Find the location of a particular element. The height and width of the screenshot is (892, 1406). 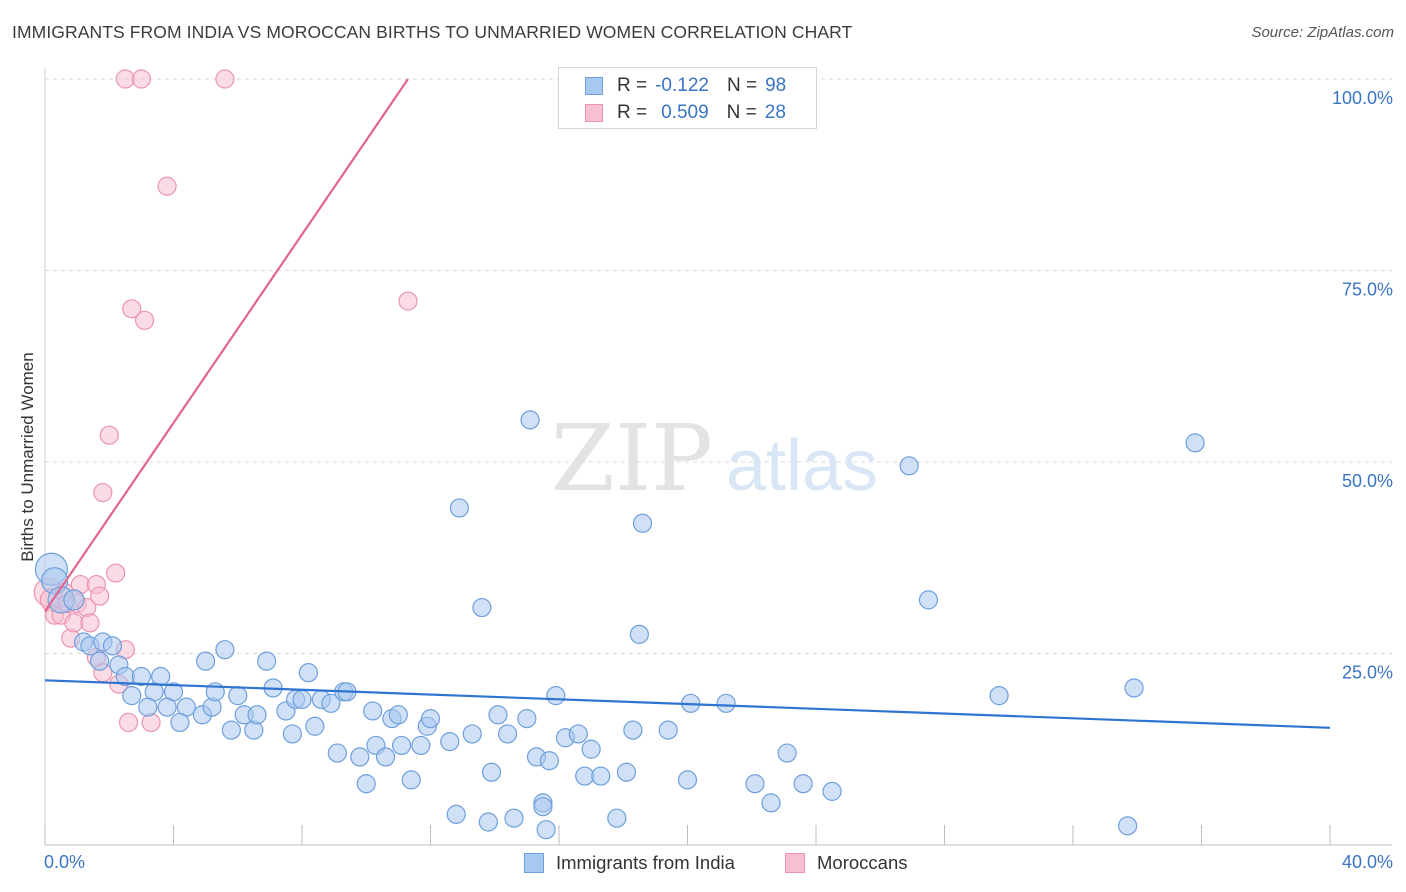

x-tick-label-max: 40.0% is located at coordinates (1367, 862).